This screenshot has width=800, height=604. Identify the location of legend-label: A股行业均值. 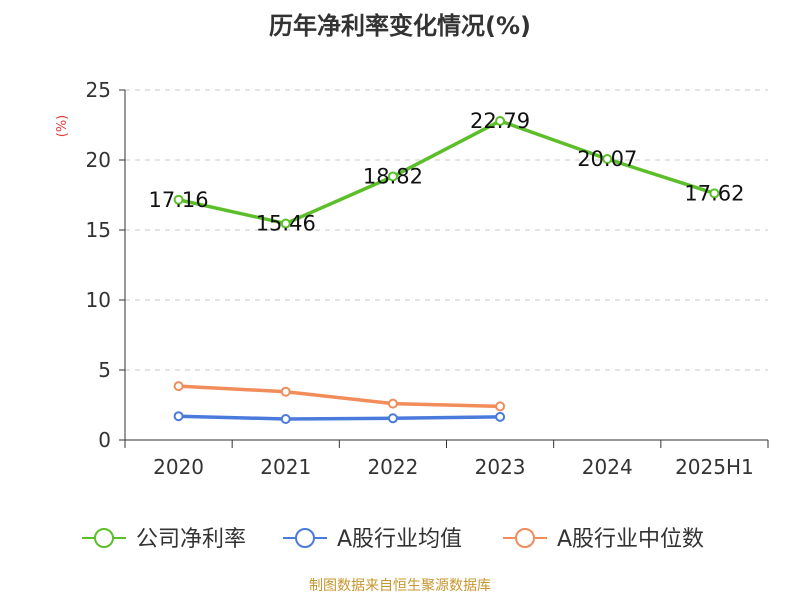
(399, 539).